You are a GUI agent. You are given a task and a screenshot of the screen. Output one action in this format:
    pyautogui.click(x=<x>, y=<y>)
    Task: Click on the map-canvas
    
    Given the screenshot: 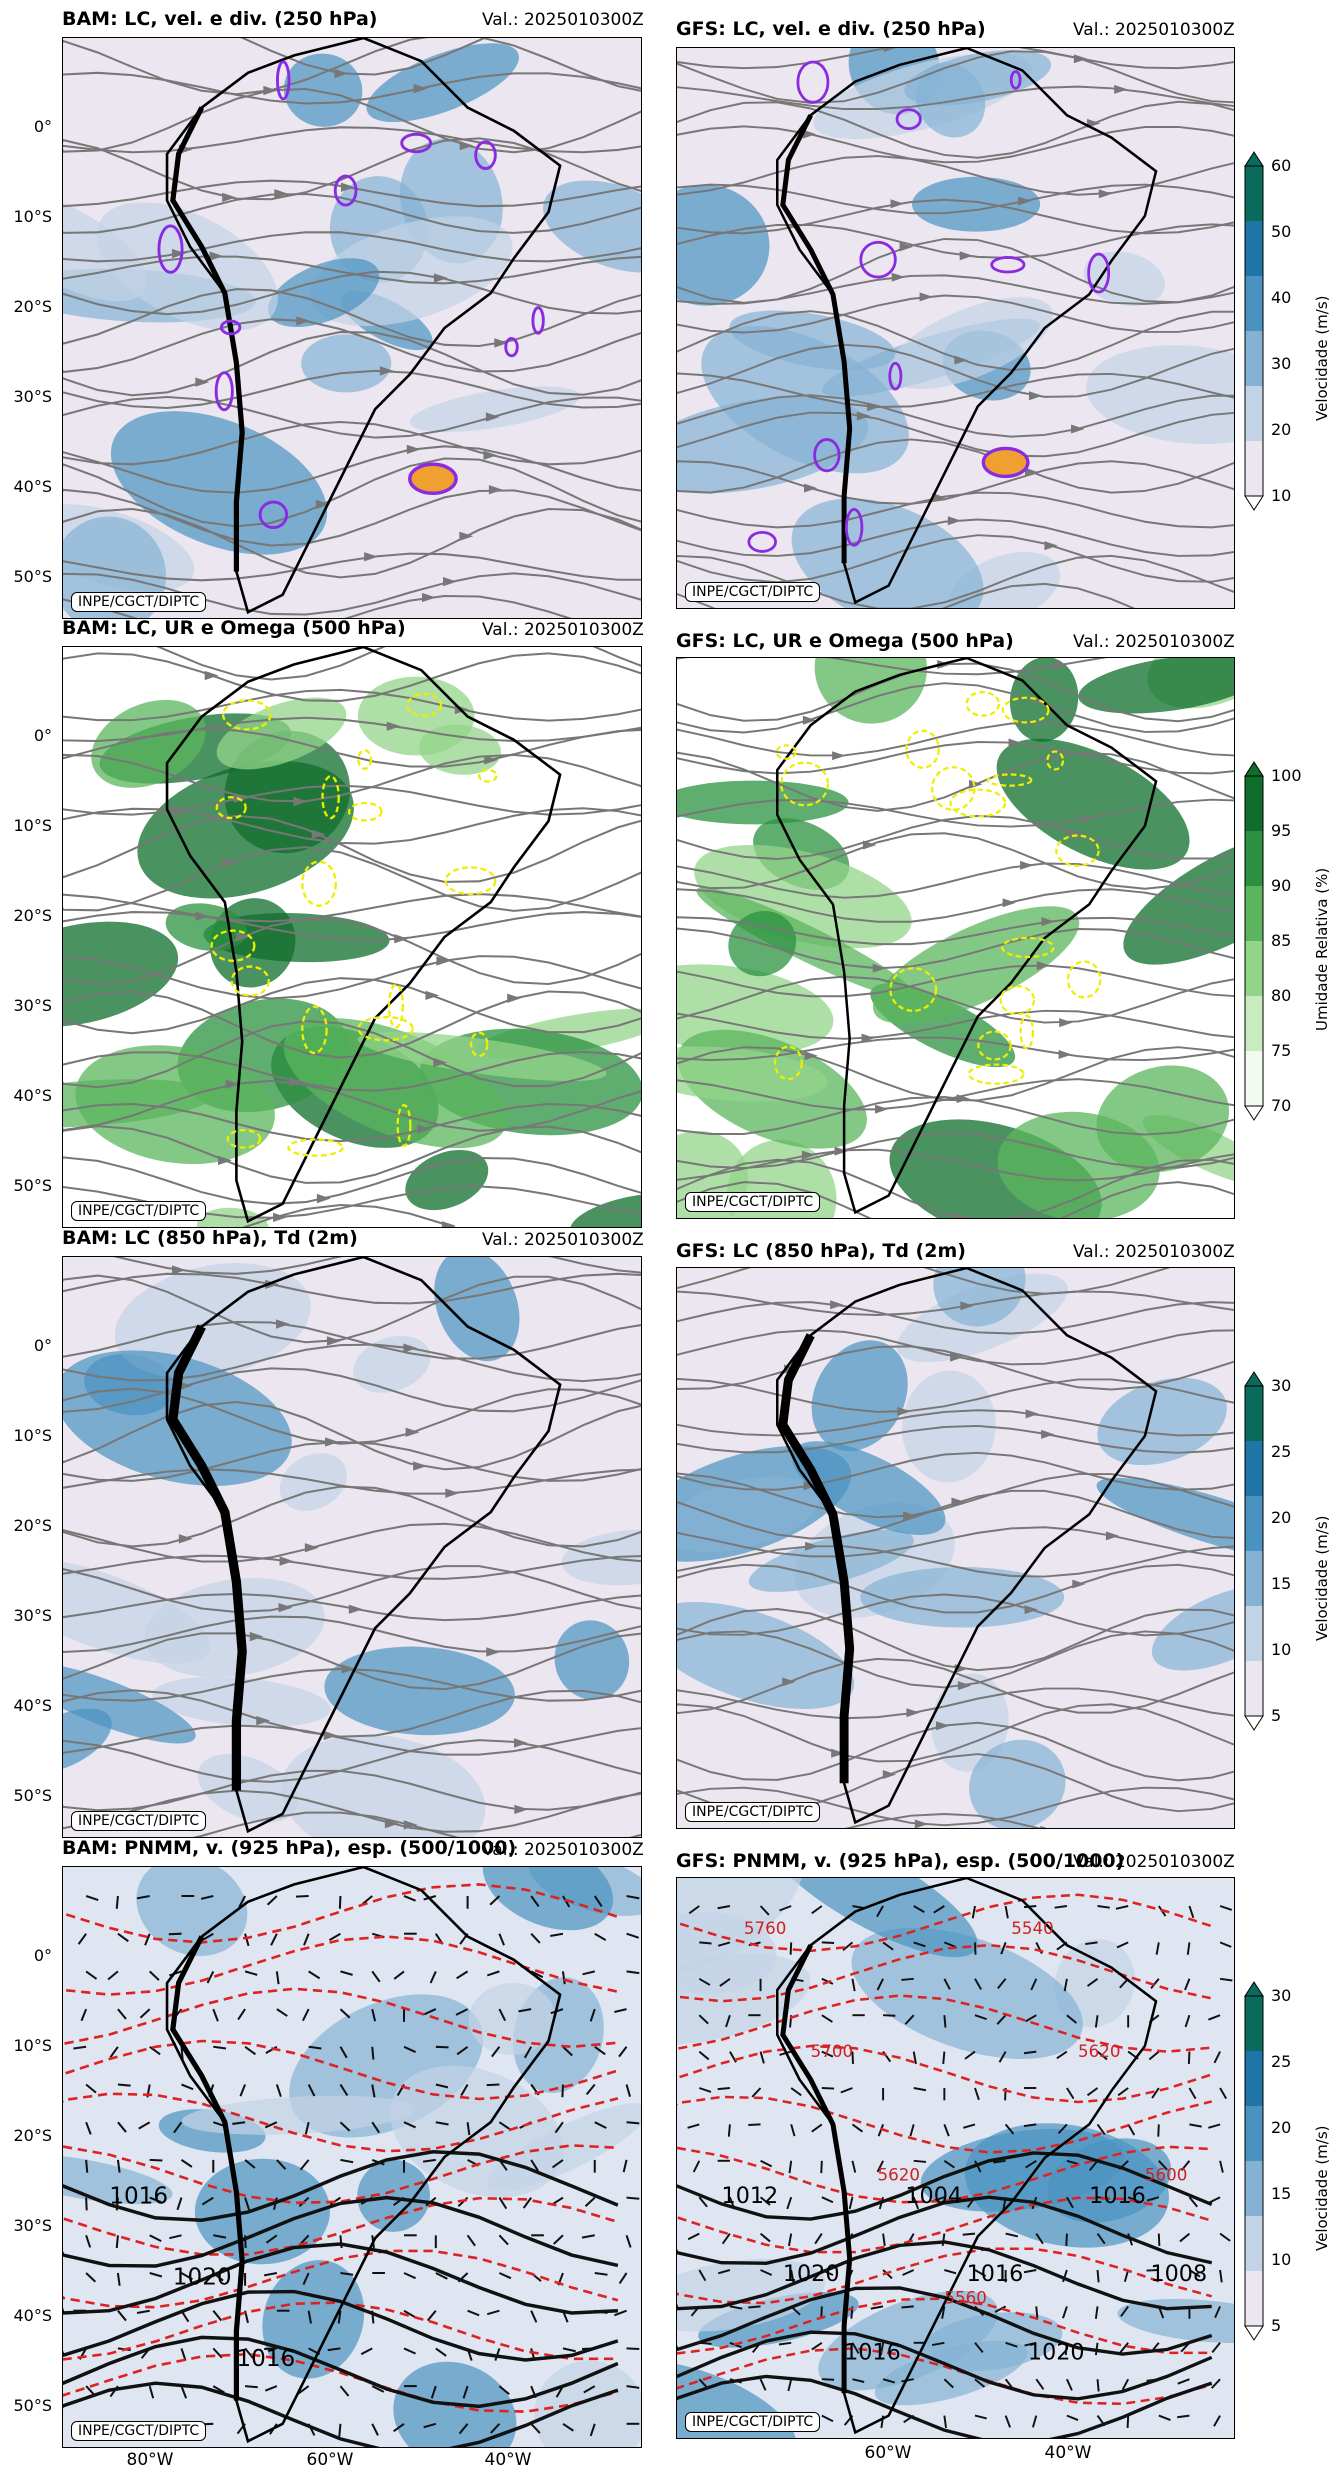 What is the action you would take?
    pyautogui.click(x=352, y=328)
    